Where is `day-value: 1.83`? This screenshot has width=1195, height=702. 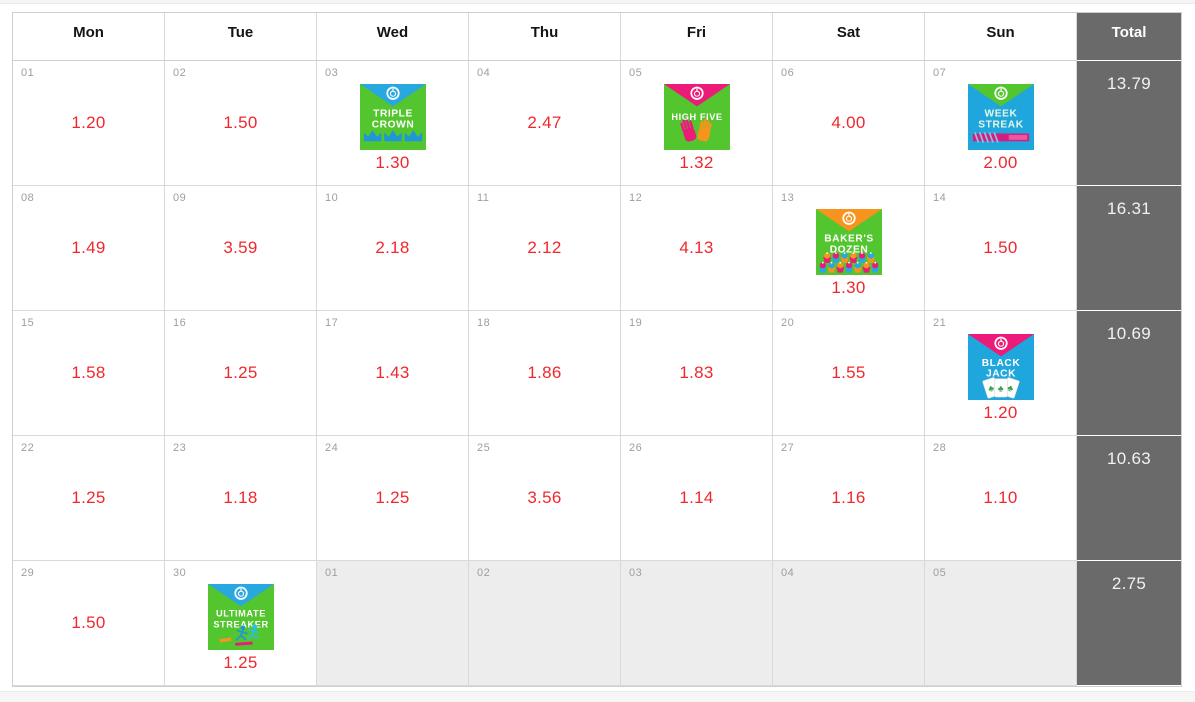
day-value: 1.83 is located at coordinates (696, 372).